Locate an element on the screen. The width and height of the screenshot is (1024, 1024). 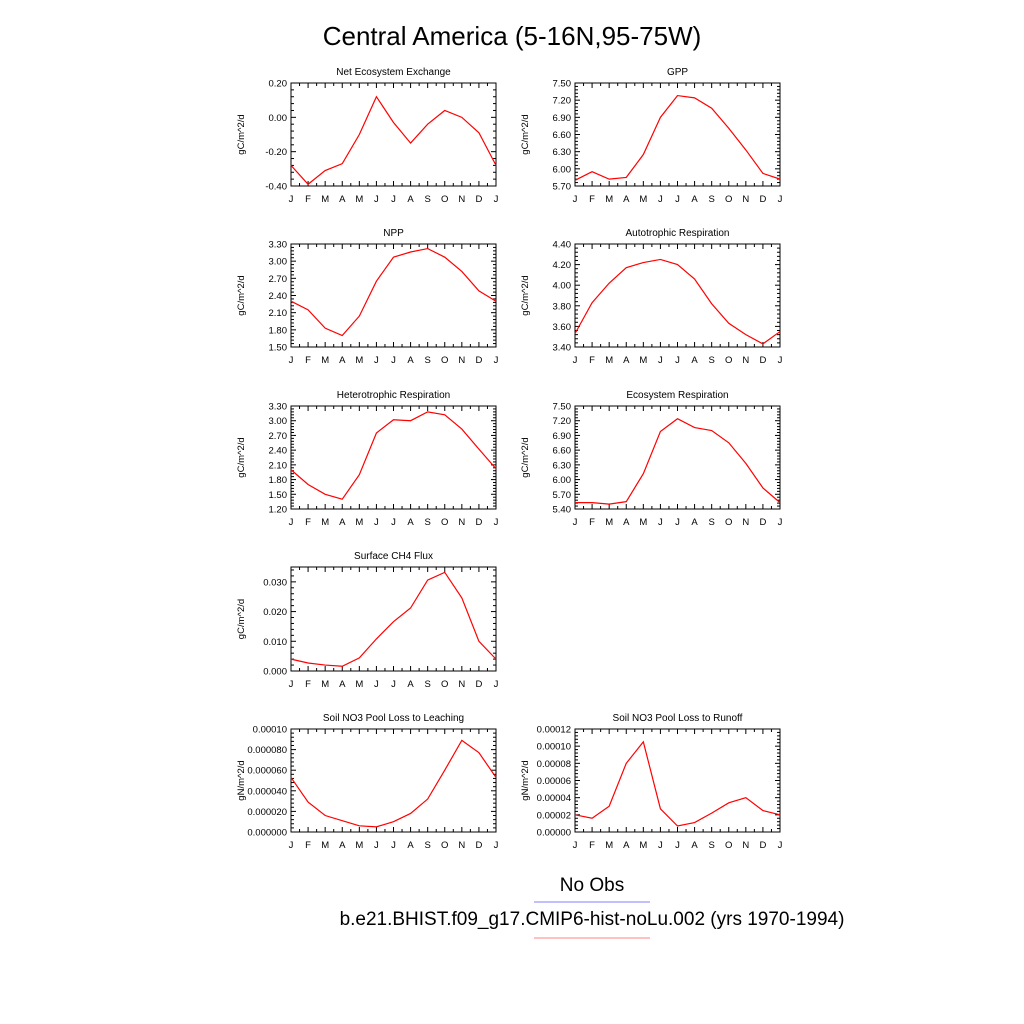
y-tick-label: 3.30 is located at coordinates (278, 245).